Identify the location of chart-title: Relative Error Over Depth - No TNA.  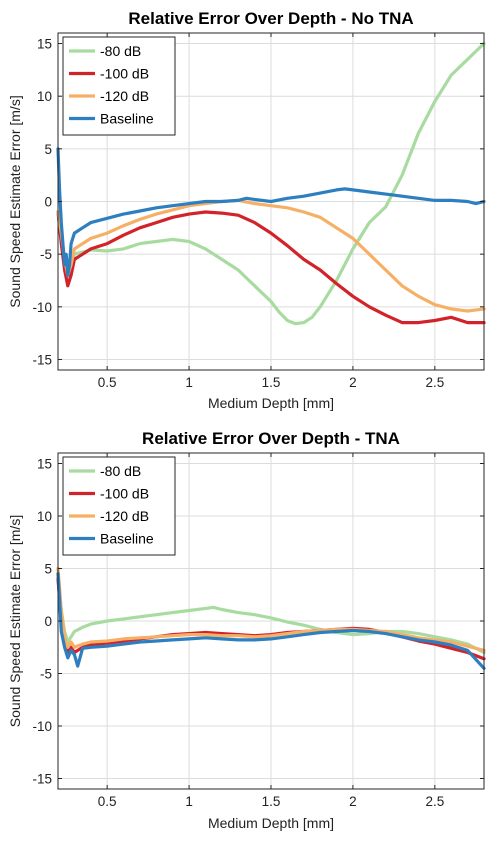
(270, 18).